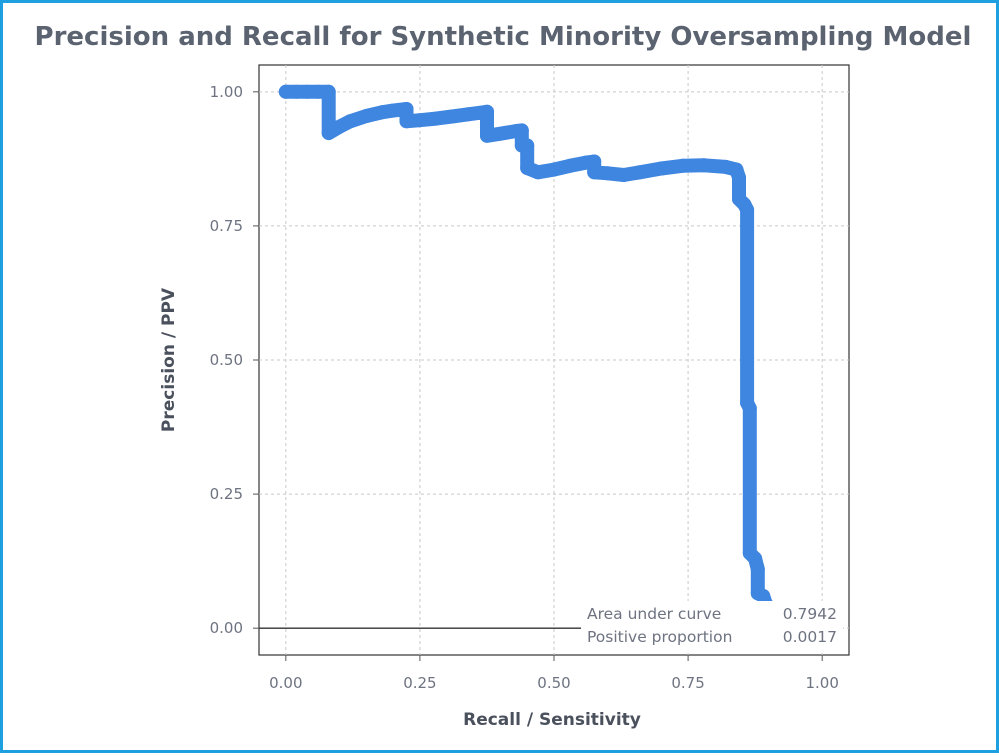 This screenshot has height=756, width=999. Describe the element at coordinates (226, 628) in the screenshot. I see `y-tick-label: 0.00` at that location.